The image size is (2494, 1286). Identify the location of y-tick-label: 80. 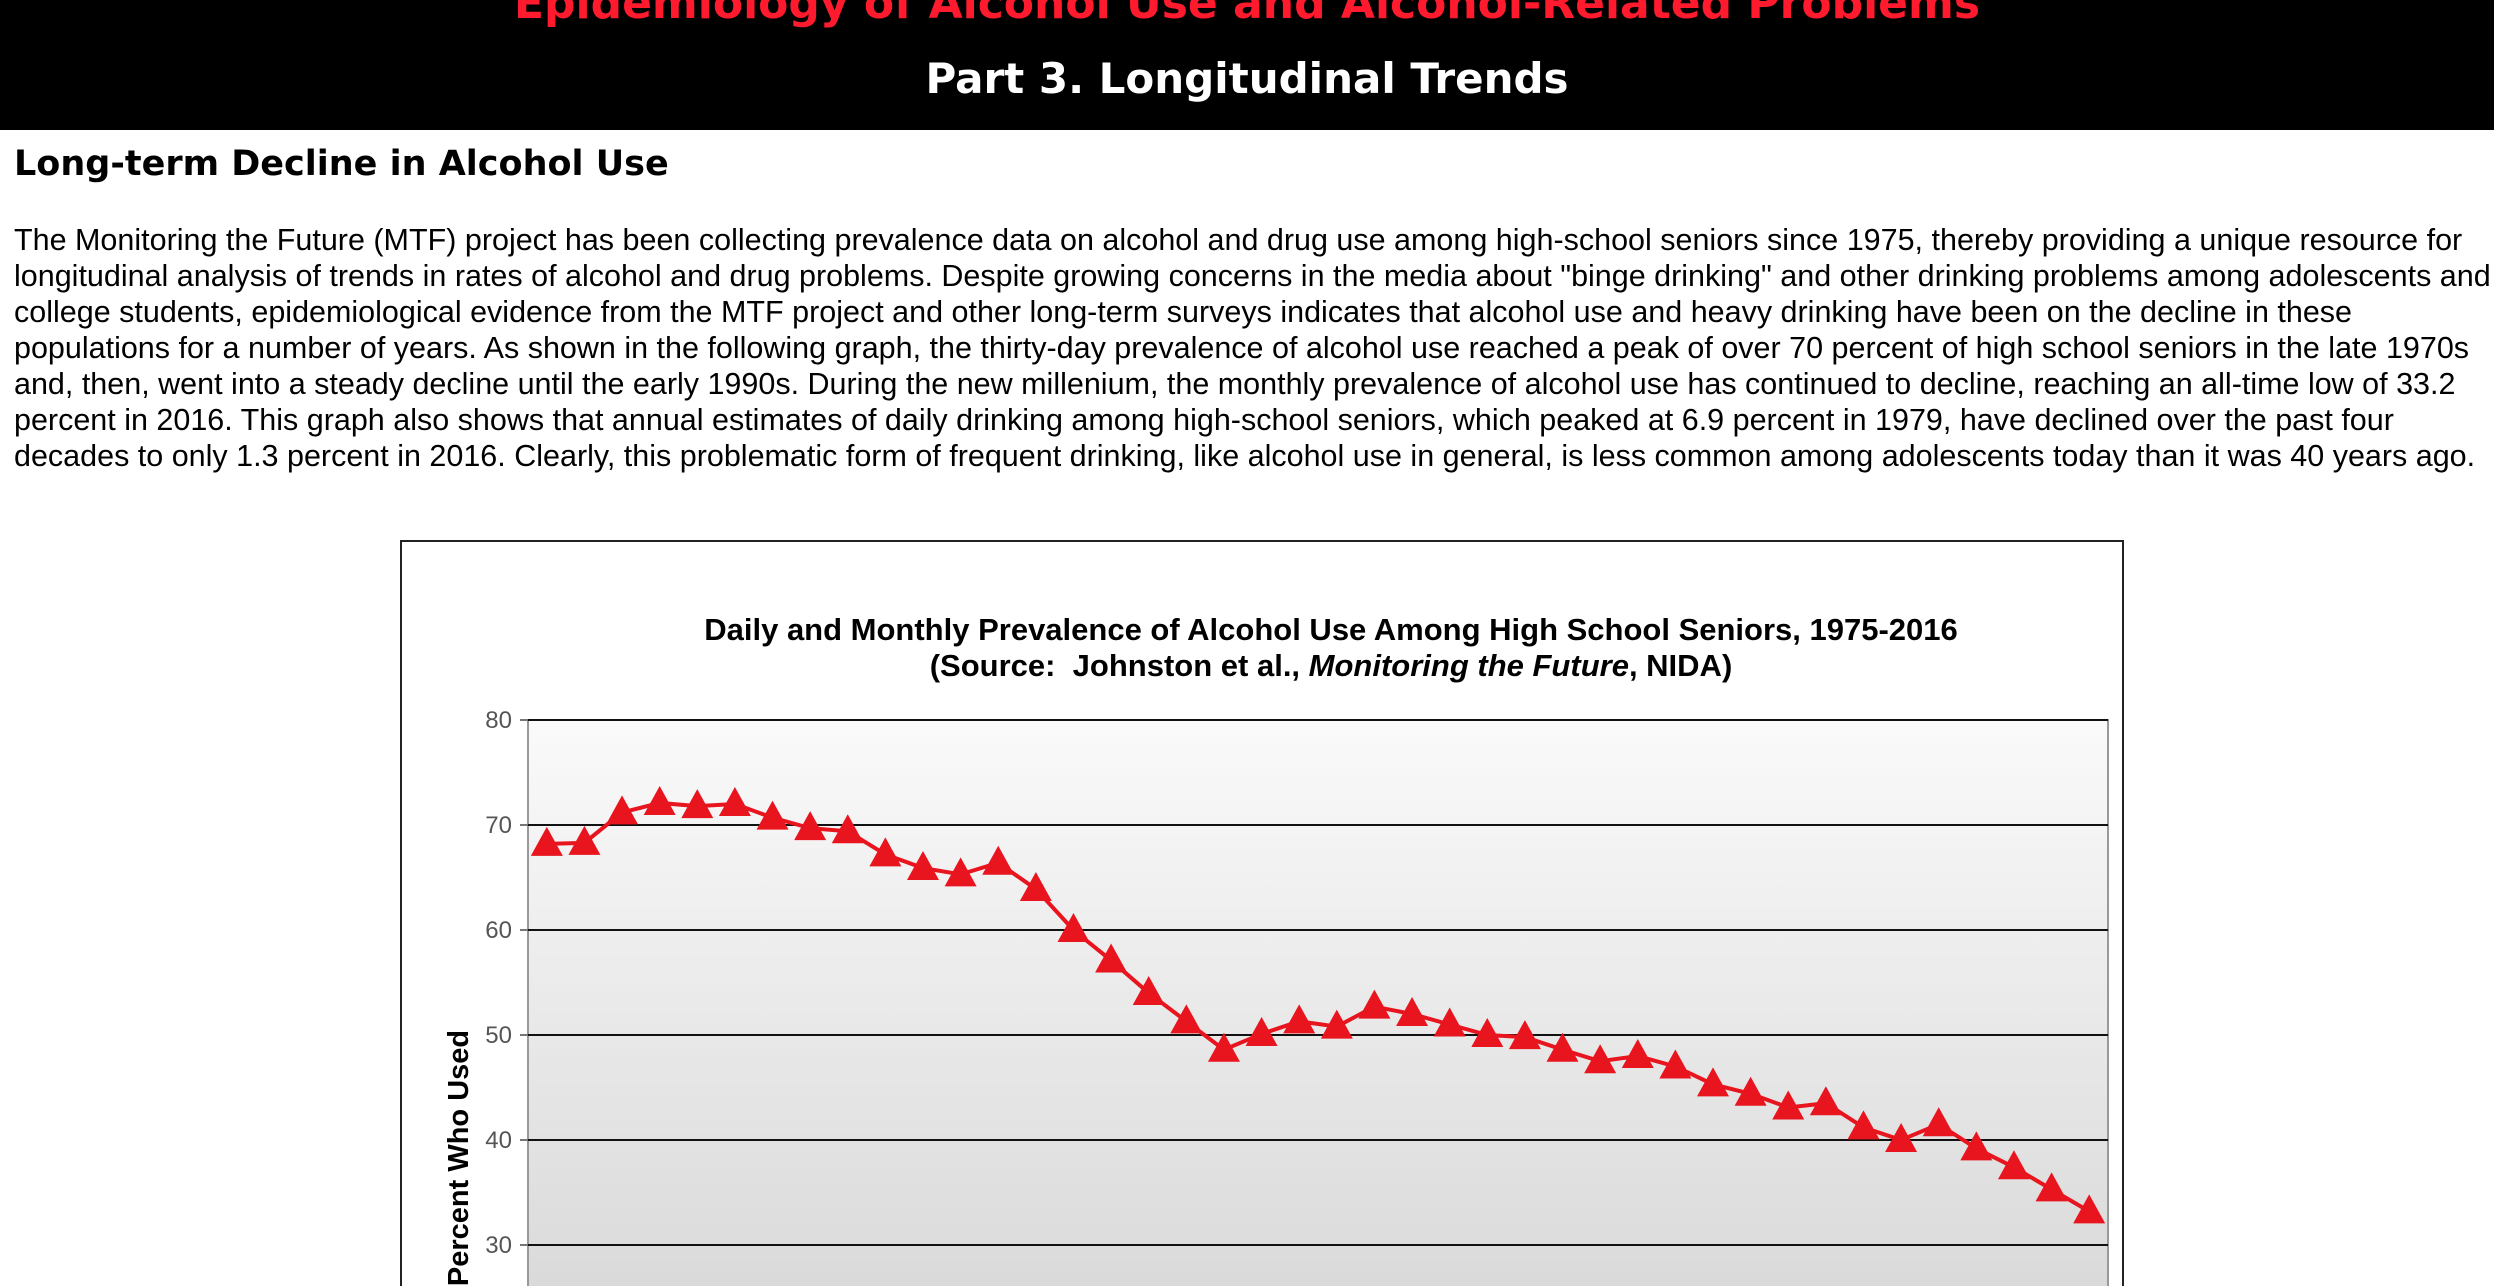
(498, 720).